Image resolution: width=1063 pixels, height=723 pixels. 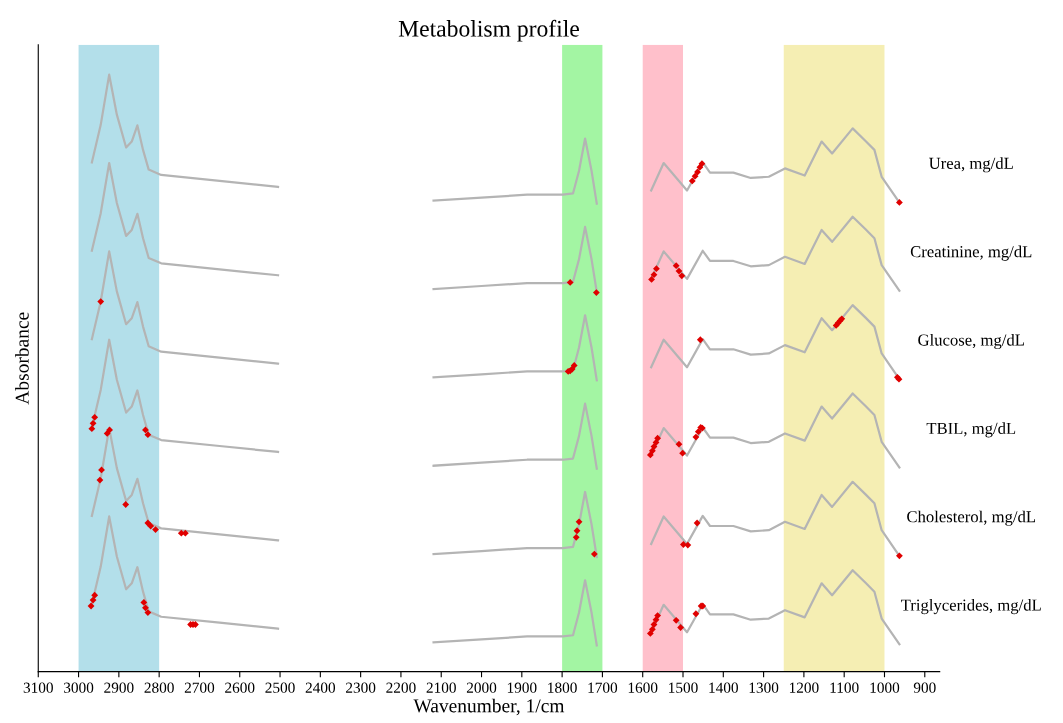 I want to click on x-axis-title: Wavenumber, 1/cm, so click(x=489, y=707).